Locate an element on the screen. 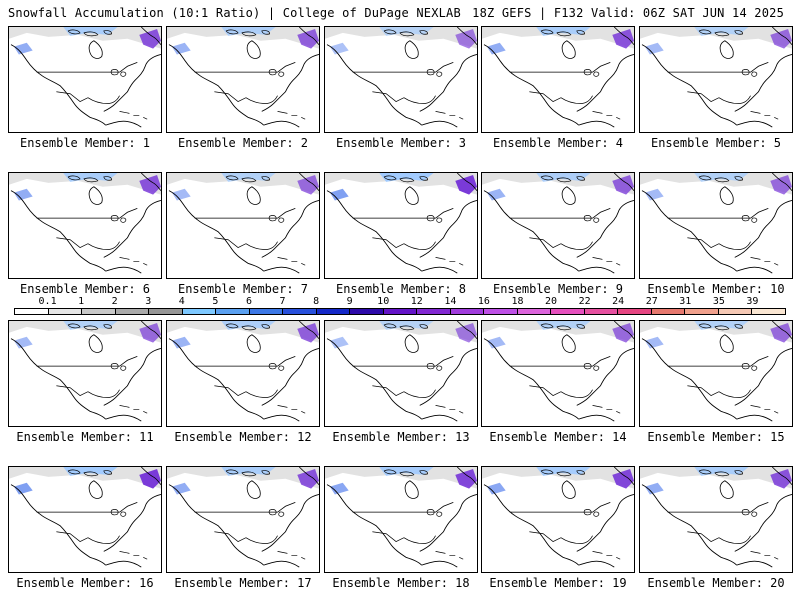 The width and height of the screenshot is (800, 600). color-scale-tick-label: 39 is located at coordinates (752, 301).